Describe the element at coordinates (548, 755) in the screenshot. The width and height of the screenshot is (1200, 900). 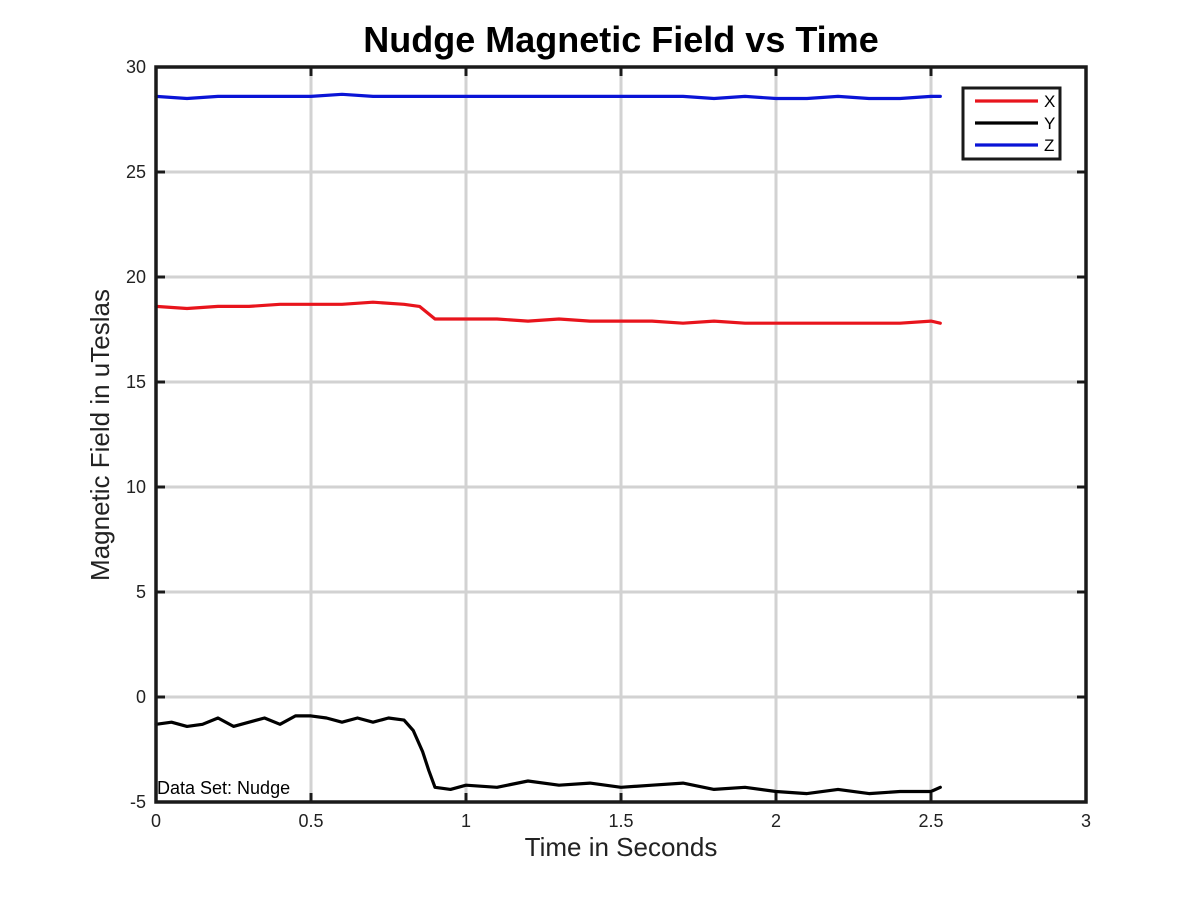
I see `series-line-y` at that location.